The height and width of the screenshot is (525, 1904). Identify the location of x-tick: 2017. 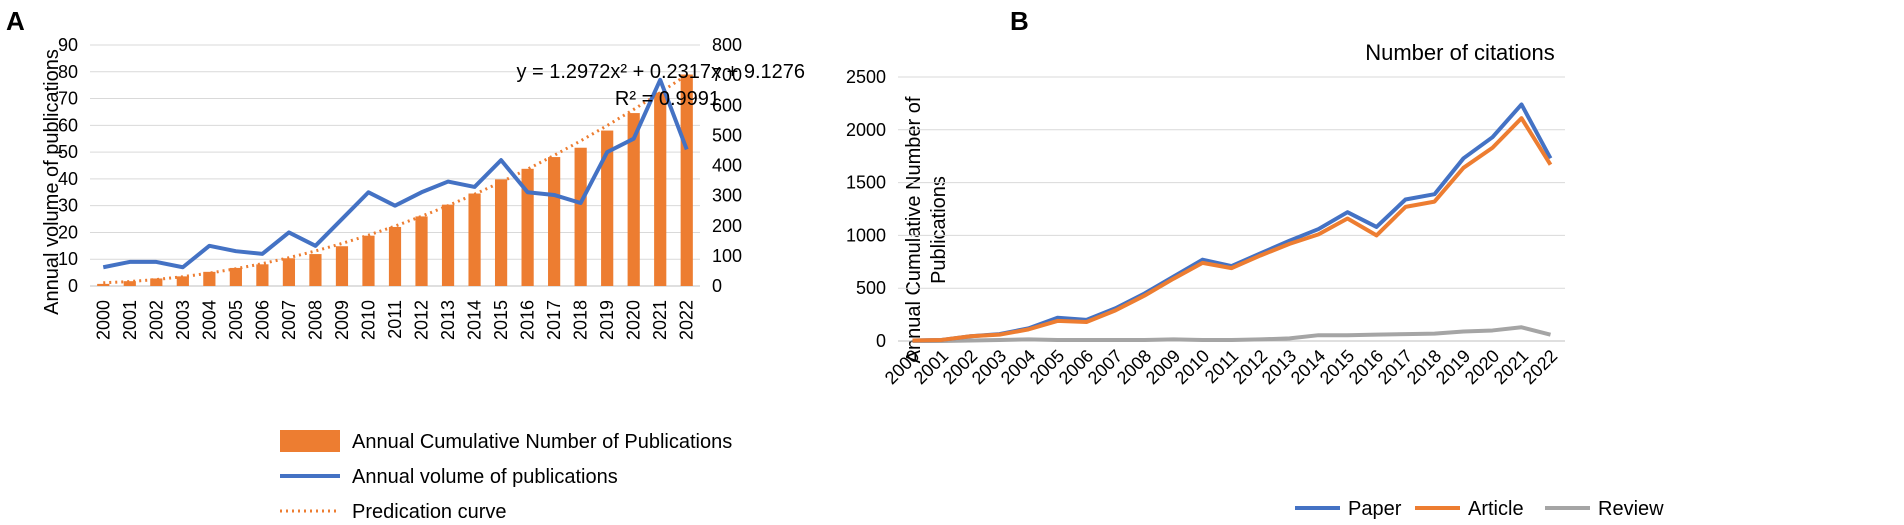
(554, 320).